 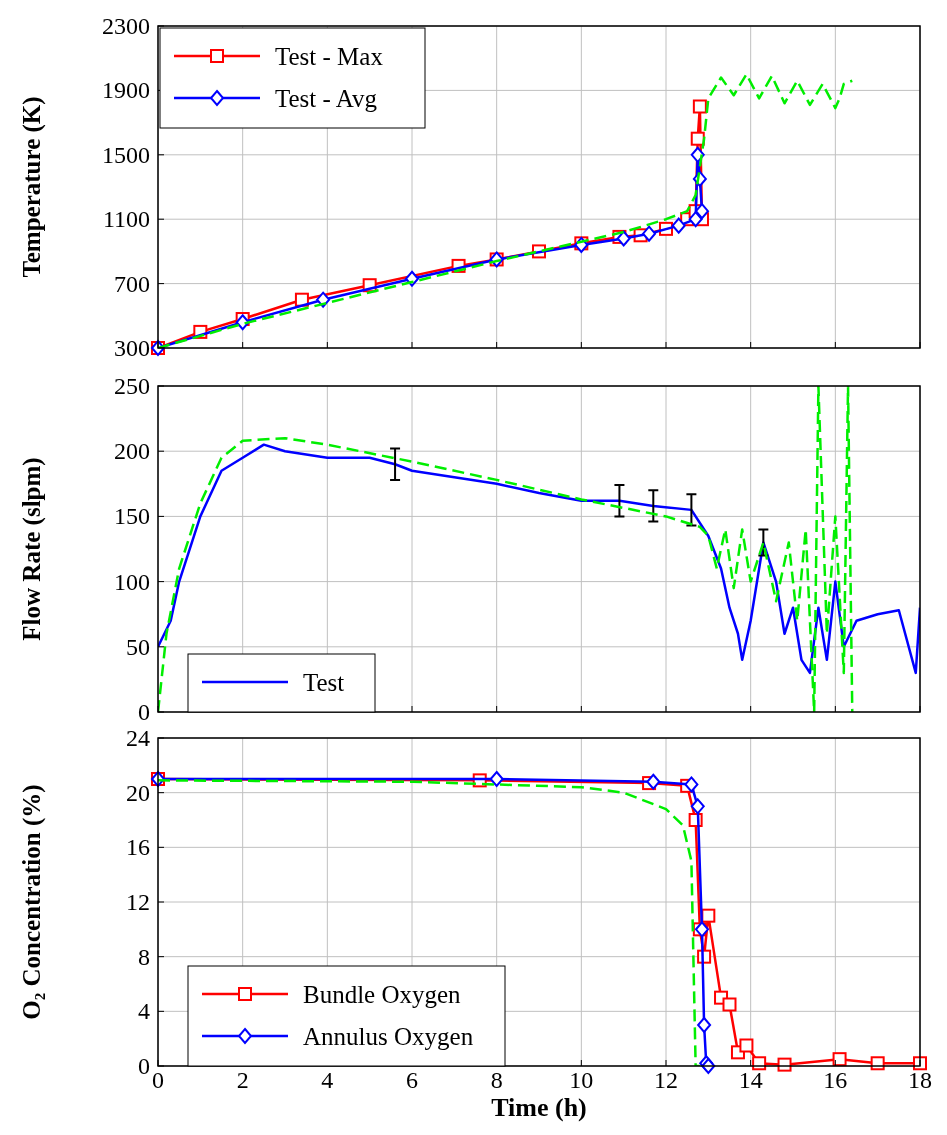 I want to click on y-tick-label: 250, so click(x=132, y=386).